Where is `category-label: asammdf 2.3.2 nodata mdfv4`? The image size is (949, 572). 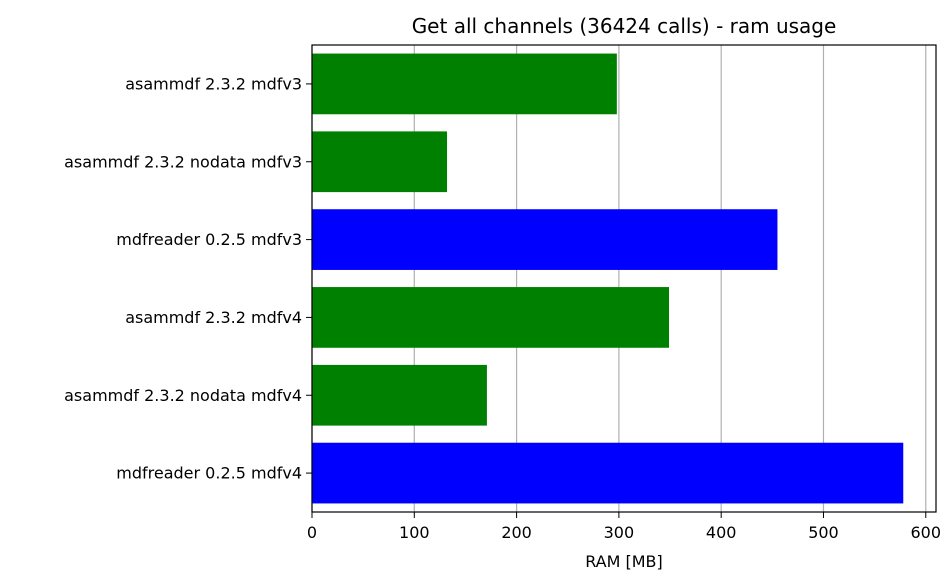 category-label: asammdf 2.3.2 nodata mdfv4 is located at coordinates (183, 395).